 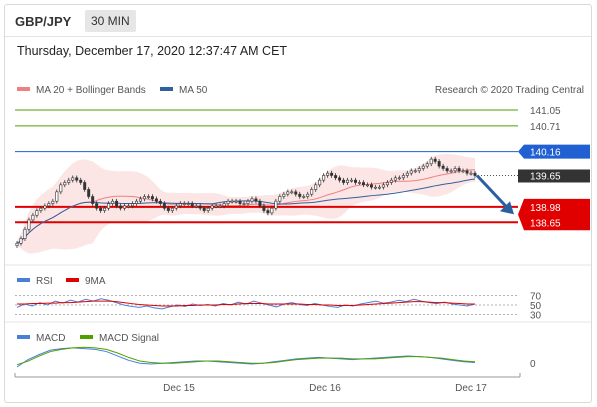 What do you see at coordinates (325, 388) in the screenshot?
I see `x-tick-label: Dec 16` at bounding box center [325, 388].